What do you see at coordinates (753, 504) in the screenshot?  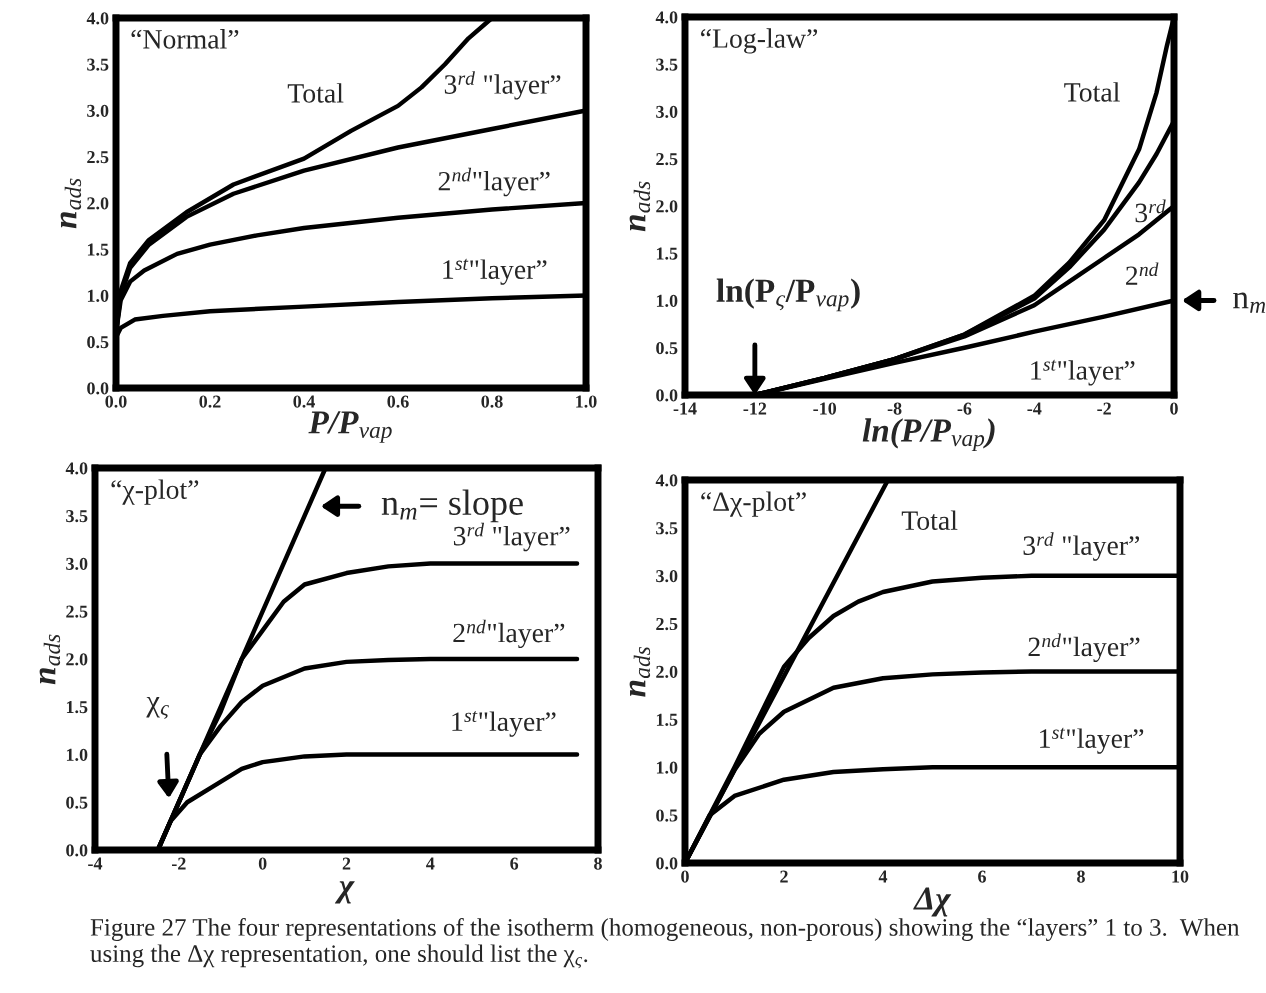 I see `chart-title: “Δχ-plot”` at bounding box center [753, 504].